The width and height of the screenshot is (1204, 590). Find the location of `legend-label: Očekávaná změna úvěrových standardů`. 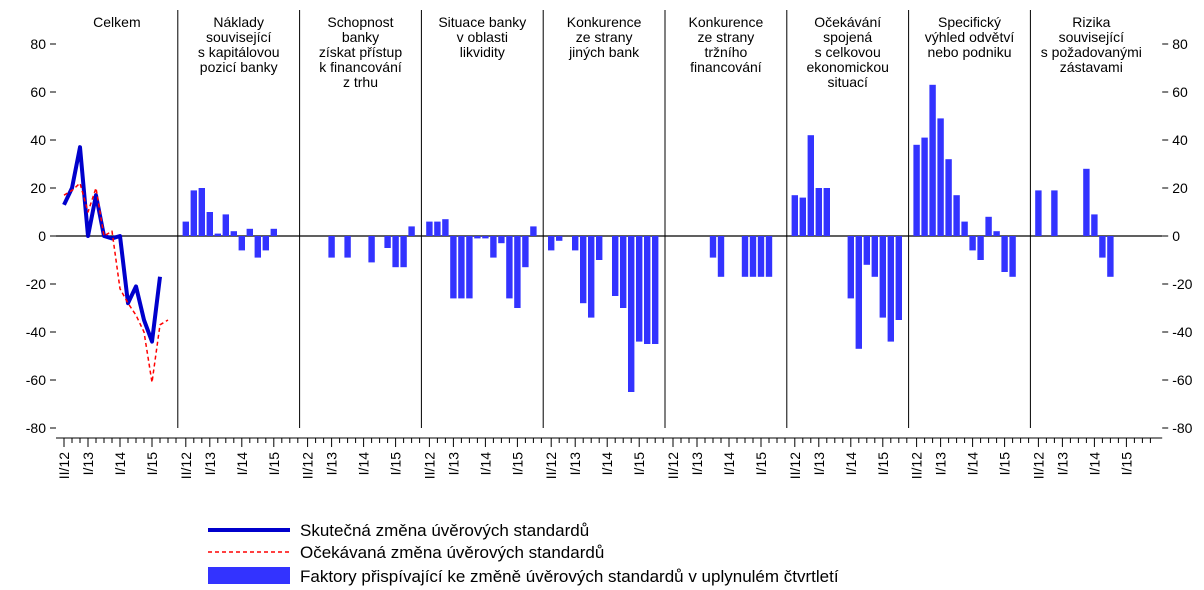

legend-label: Očekávaná změna úvěrových standardů is located at coordinates (452, 552).